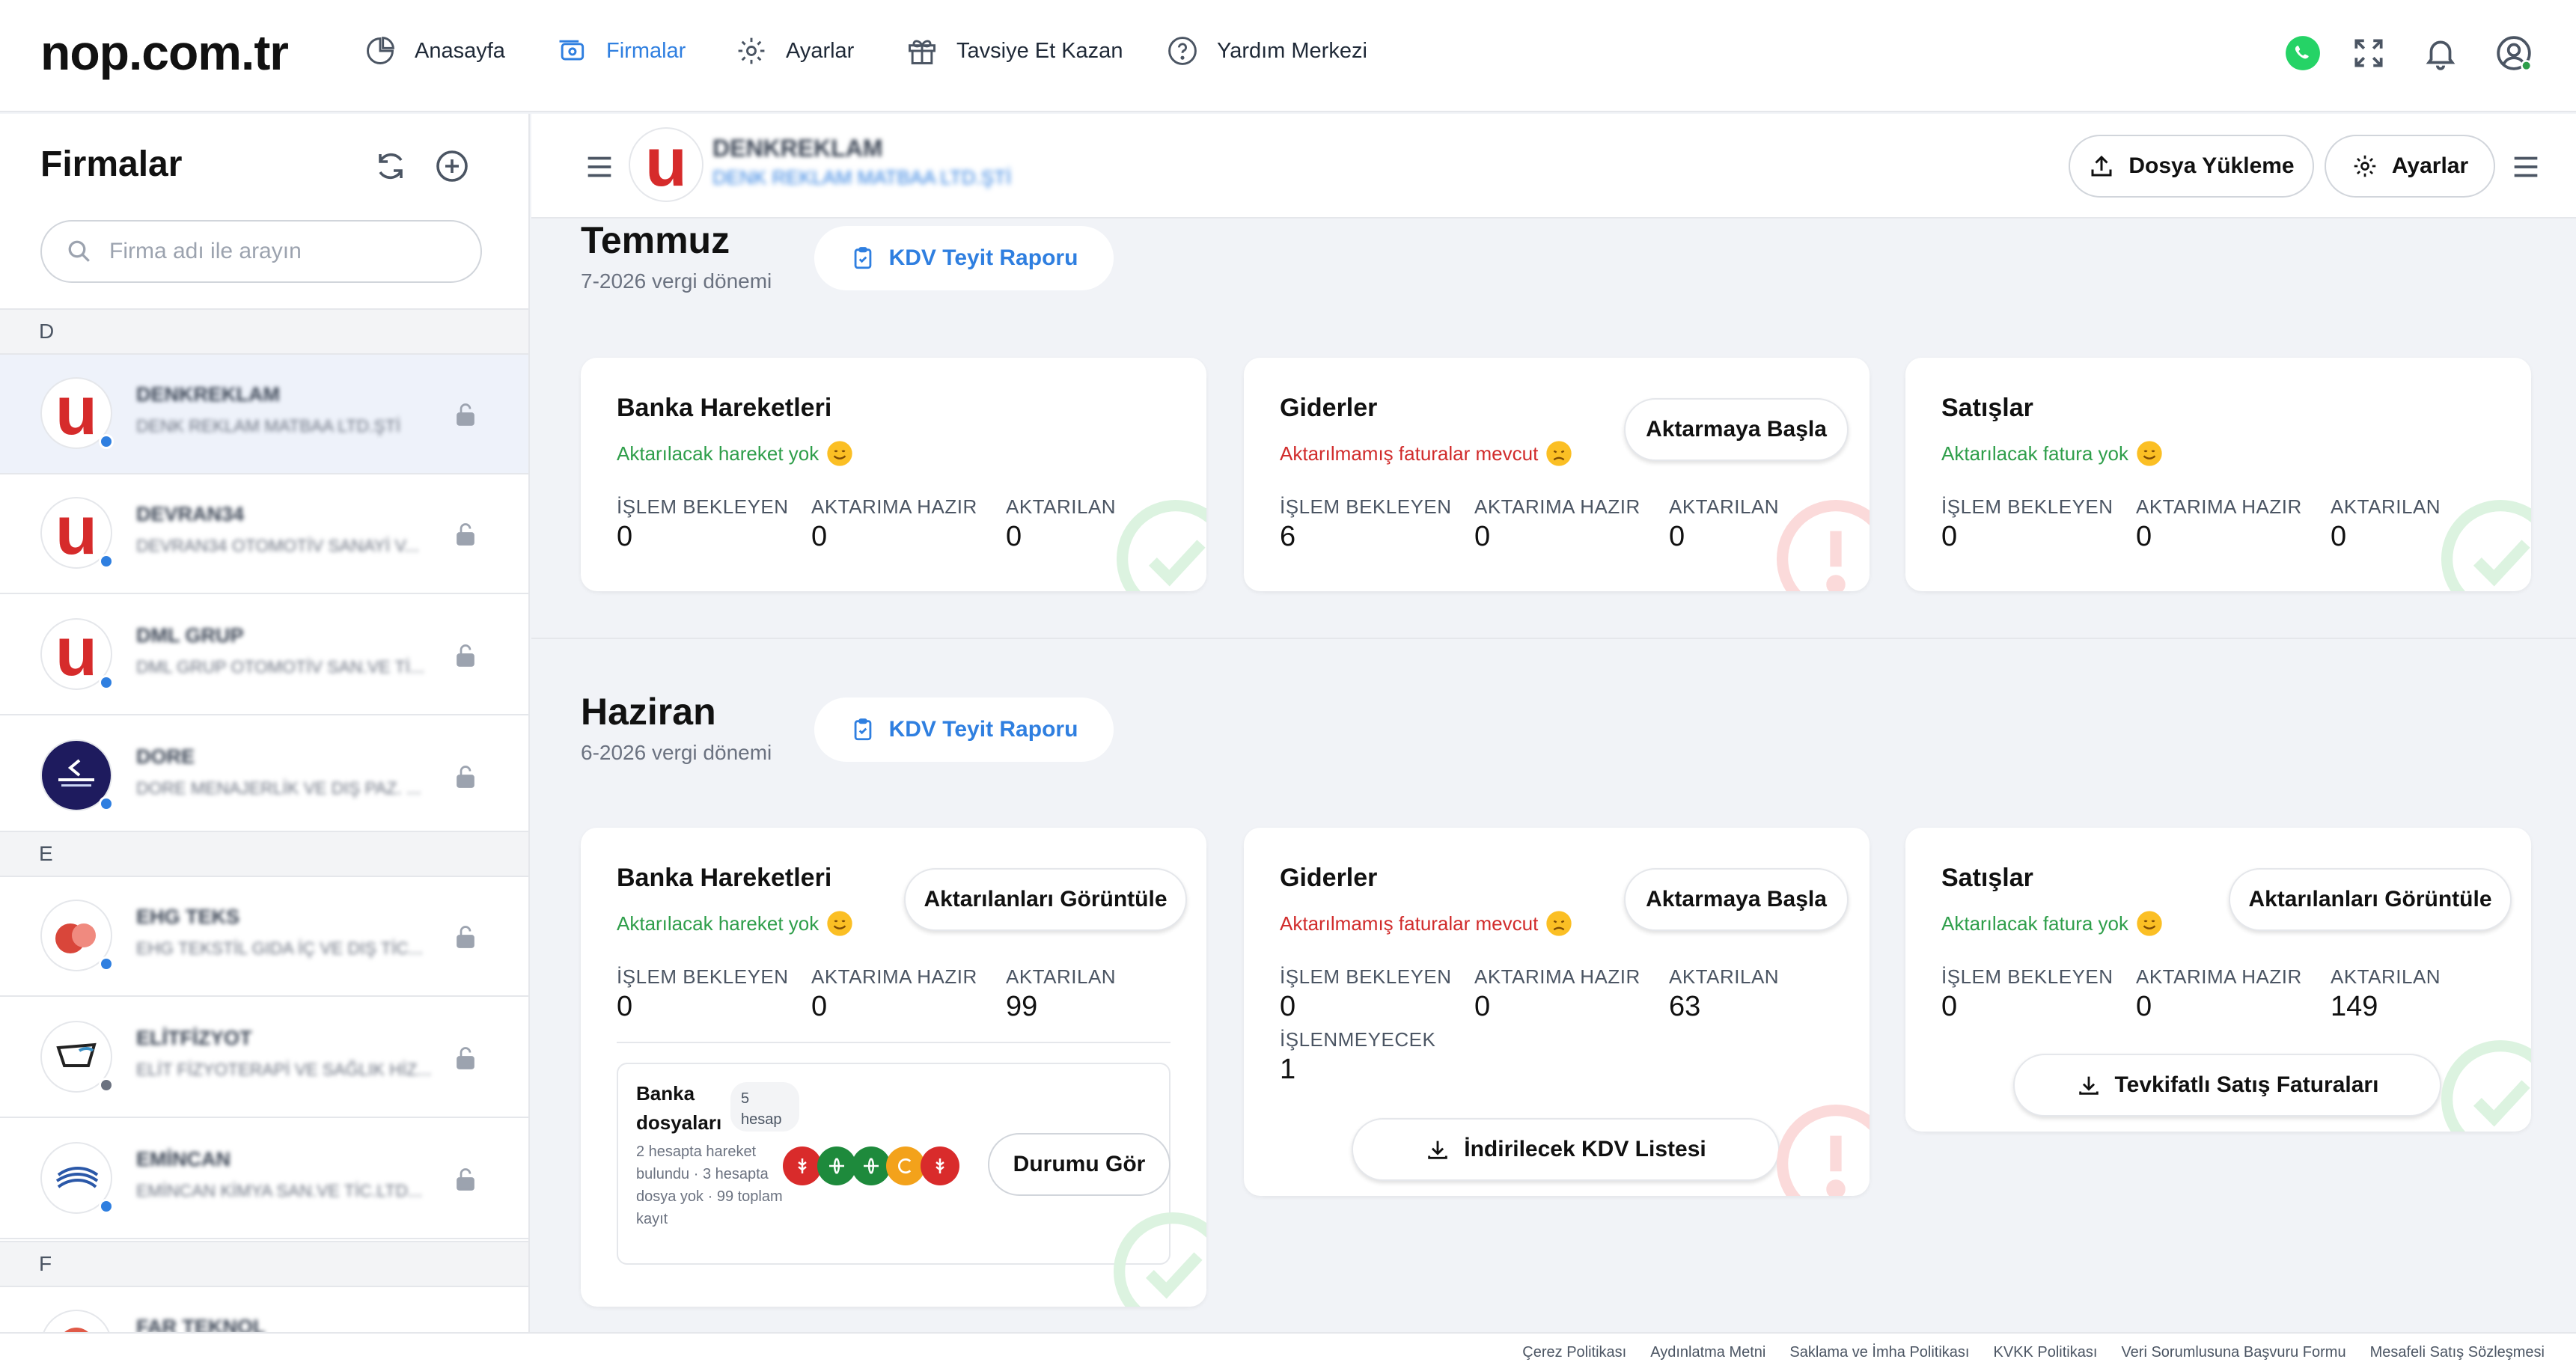 Image resolution: width=2576 pixels, height=1371 pixels. What do you see at coordinates (208, 394) in the screenshot?
I see `firm-name: DENKREKLAM` at bounding box center [208, 394].